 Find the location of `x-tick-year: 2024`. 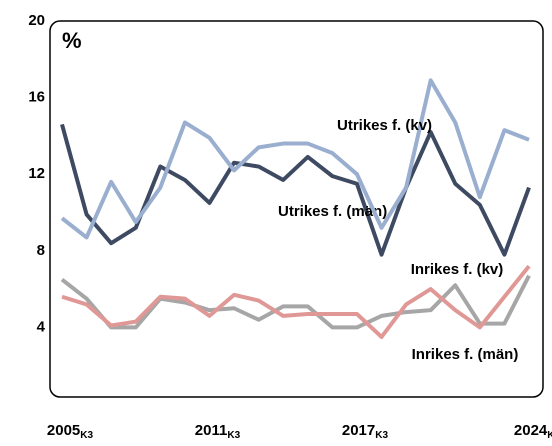

x-tick-year: 2024 is located at coordinates (531, 430).